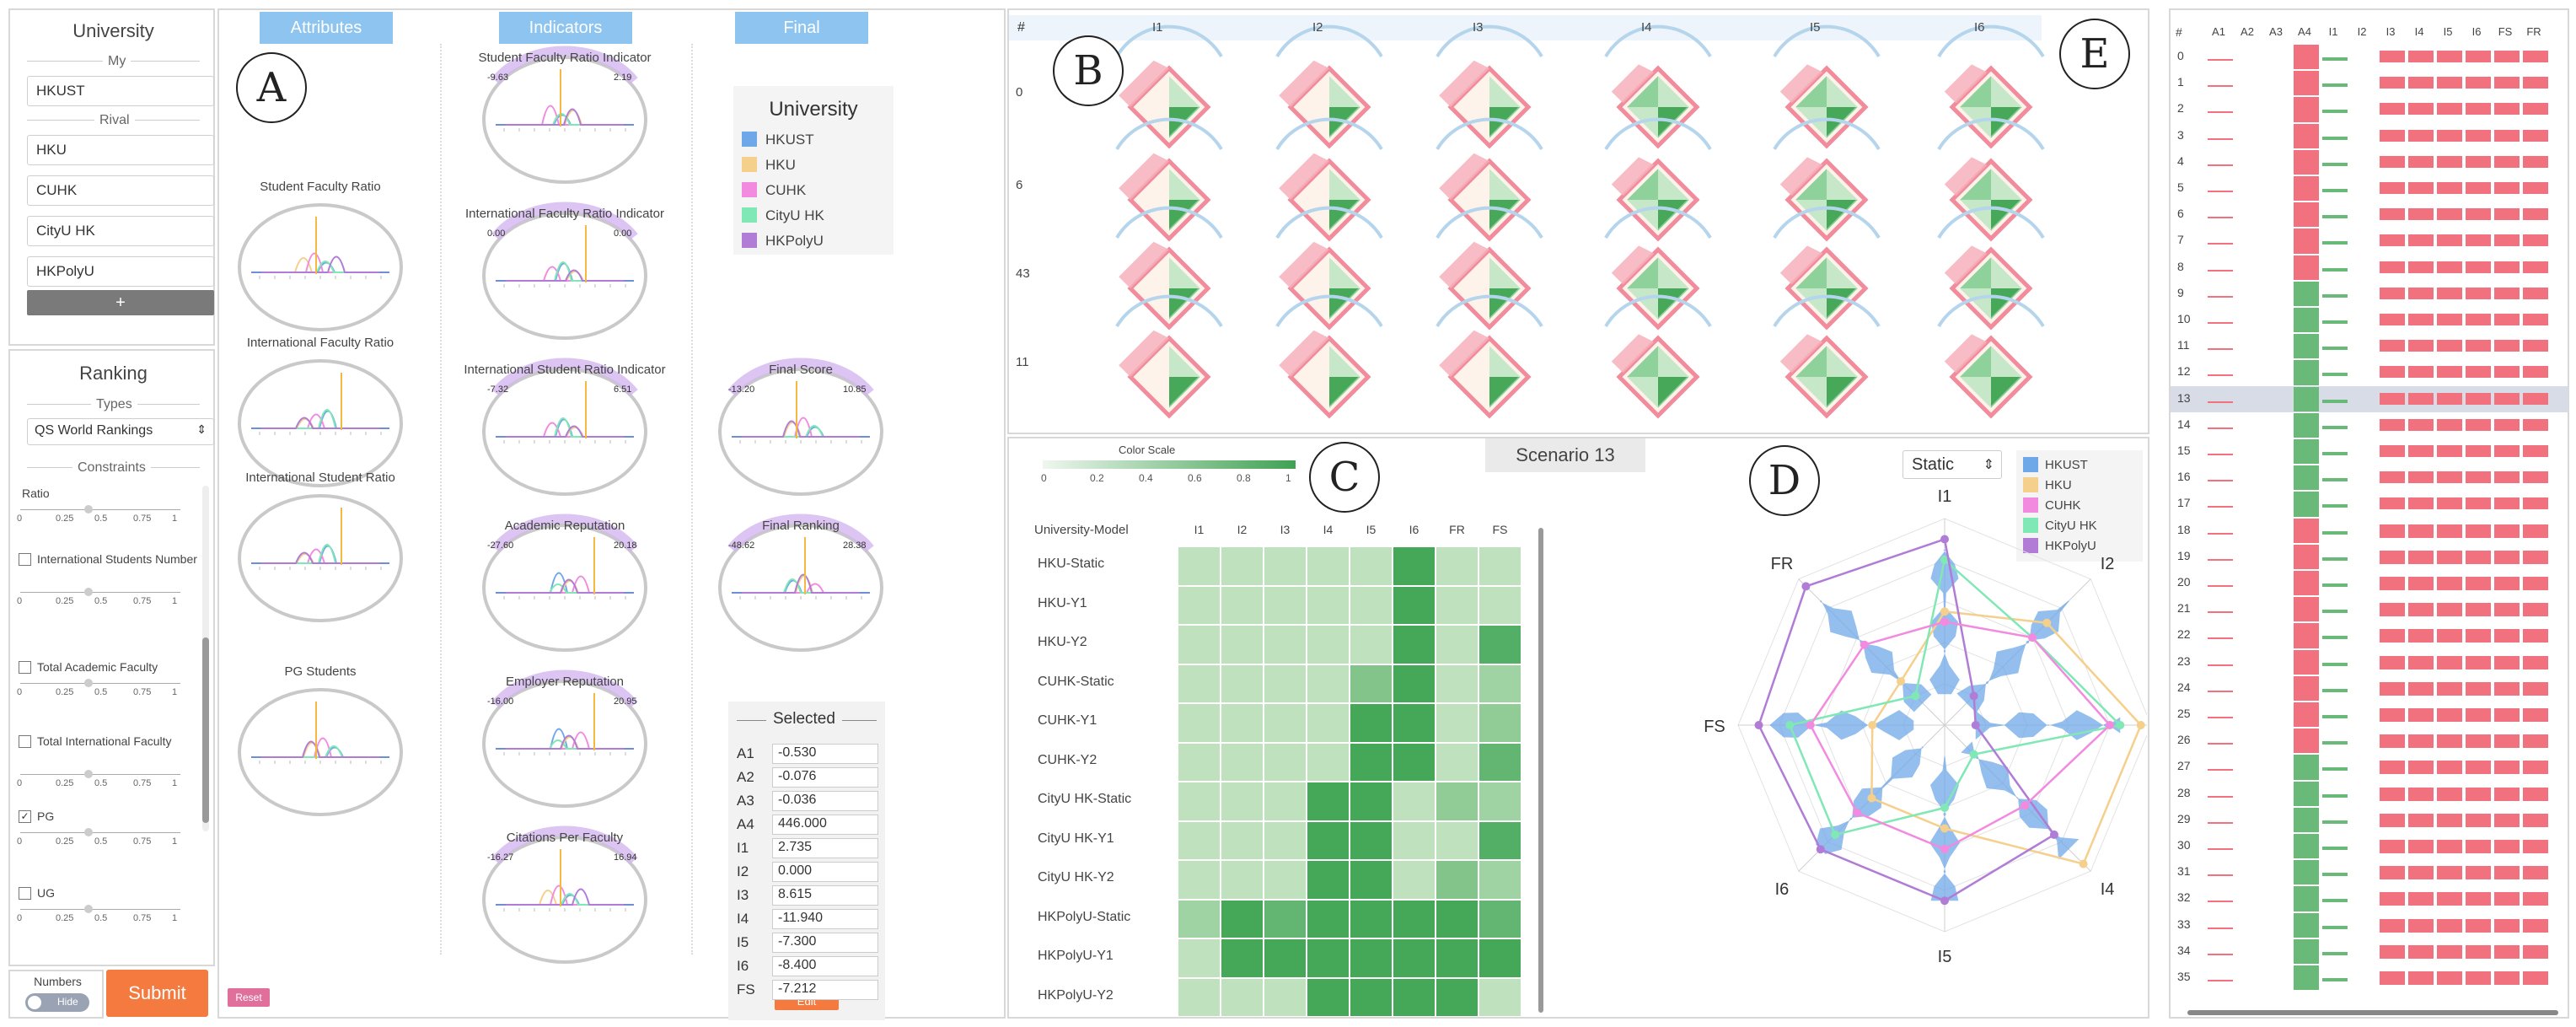  What do you see at coordinates (825, 895) in the screenshot?
I see `selected-value: 8.615` at bounding box center [825, 895].